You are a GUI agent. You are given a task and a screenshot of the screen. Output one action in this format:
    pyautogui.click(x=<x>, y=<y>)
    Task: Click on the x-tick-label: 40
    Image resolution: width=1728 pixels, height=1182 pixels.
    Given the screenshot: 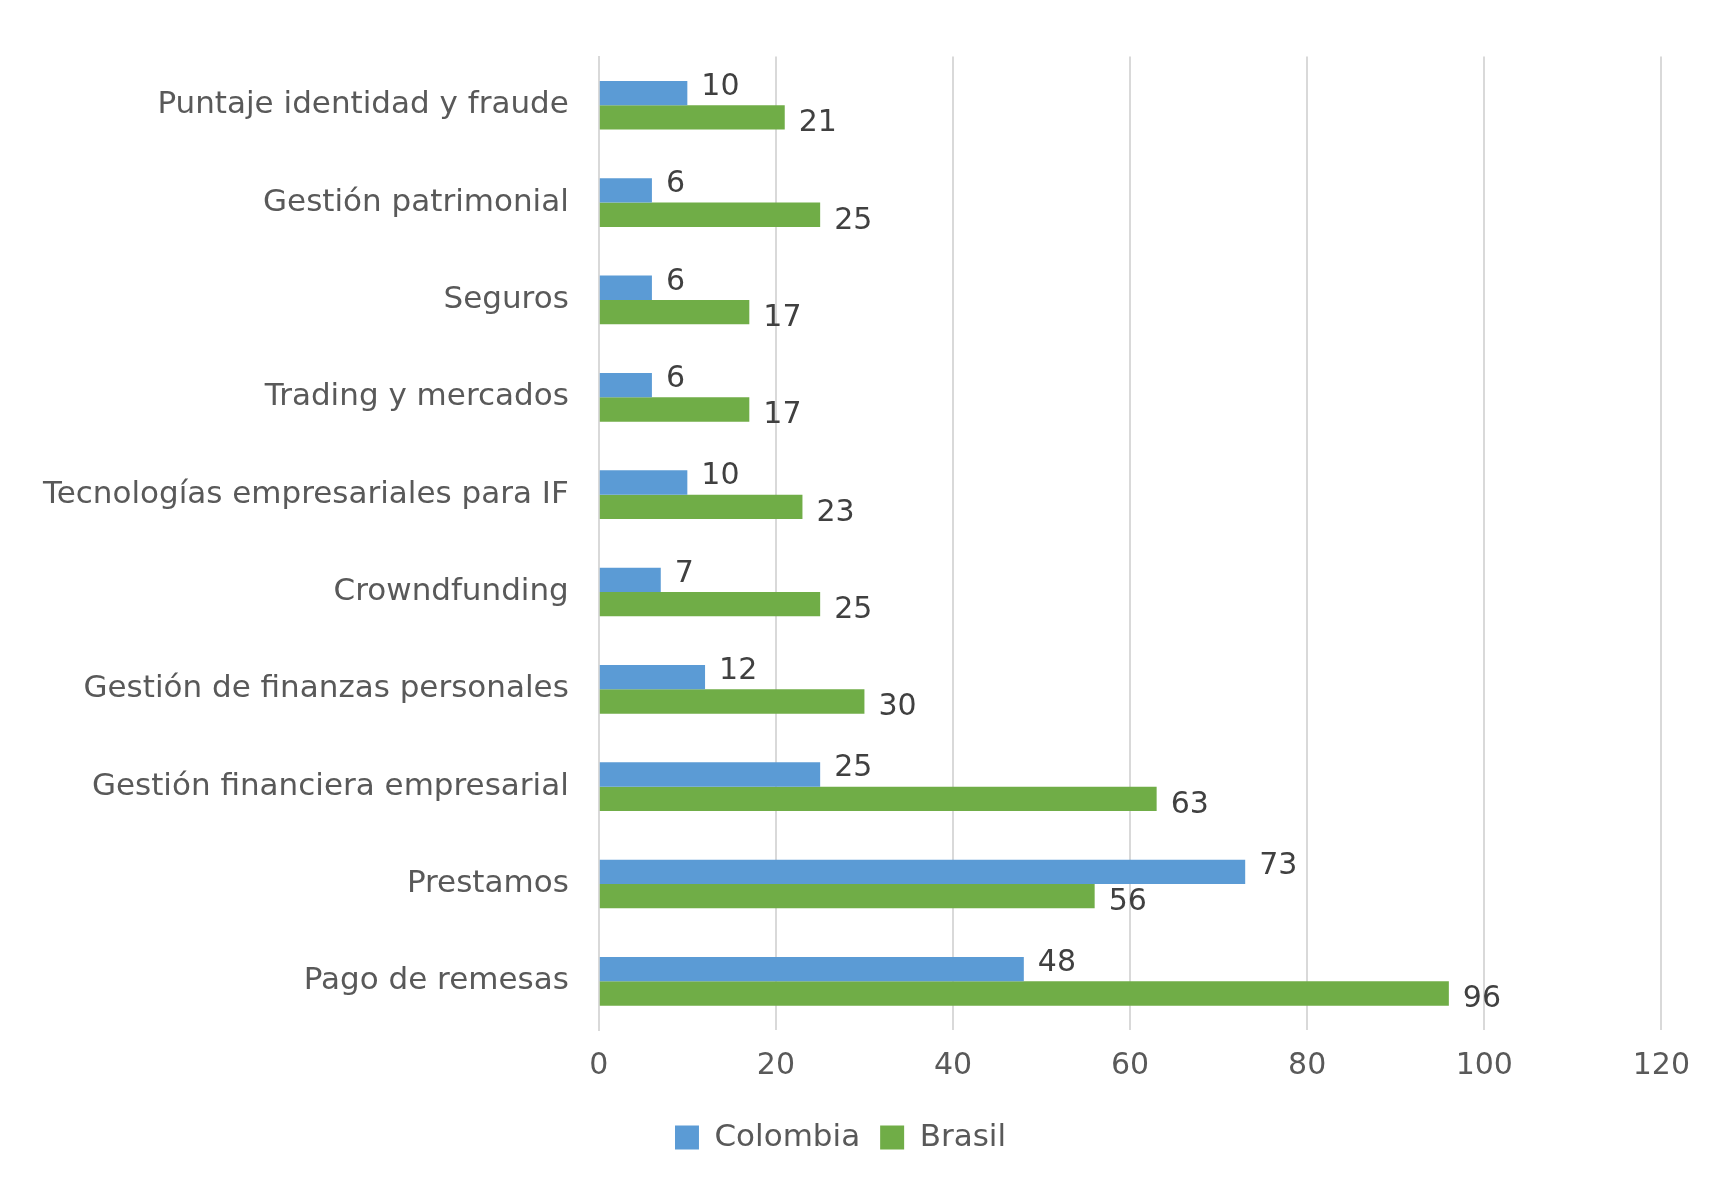 What is the action you would take?
    pyautogui.click(x=953, y=1063)
    